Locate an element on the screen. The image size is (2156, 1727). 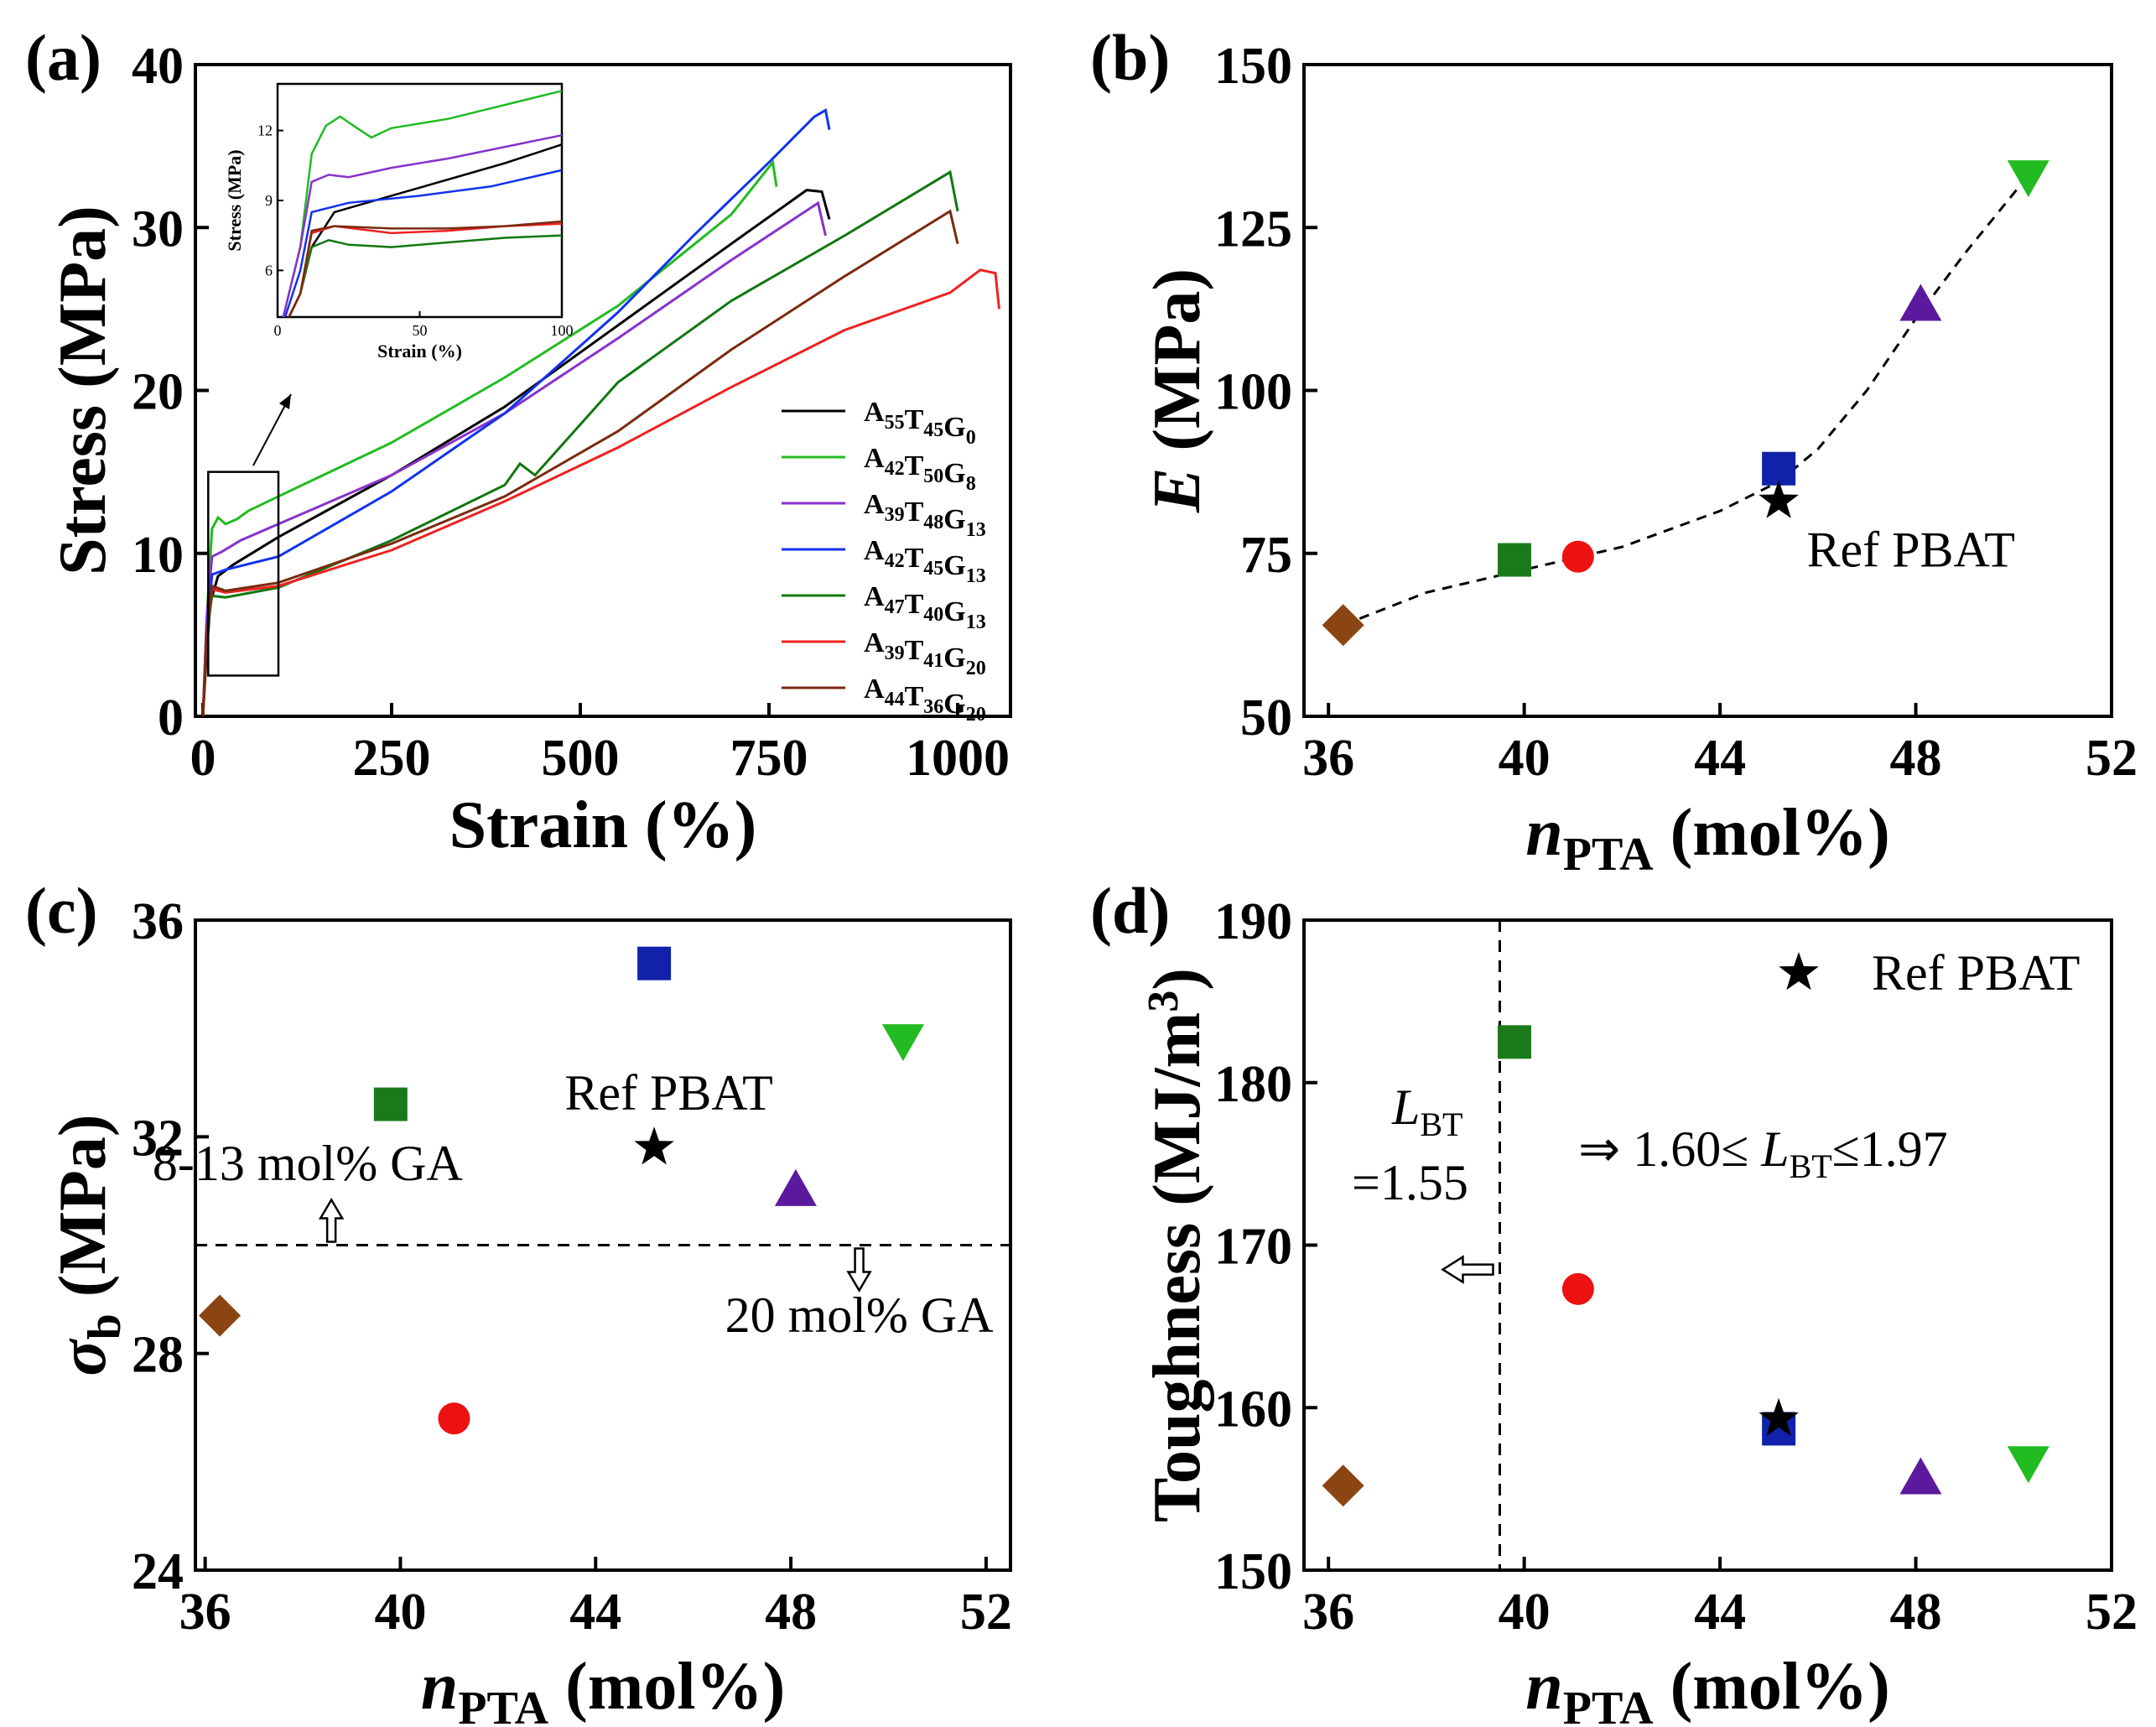
panel-c-xtick-label: 36 is located at coordinates (205, 1612).